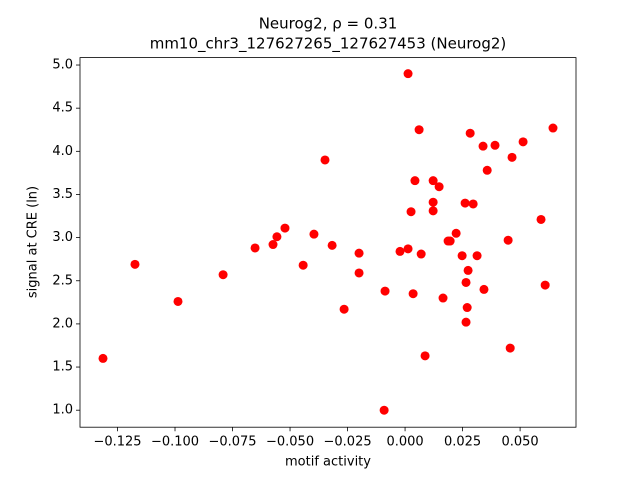 This screenshot has width=640, height=480. I want to click on y-tick-label: 2.5, so click(62, 280).